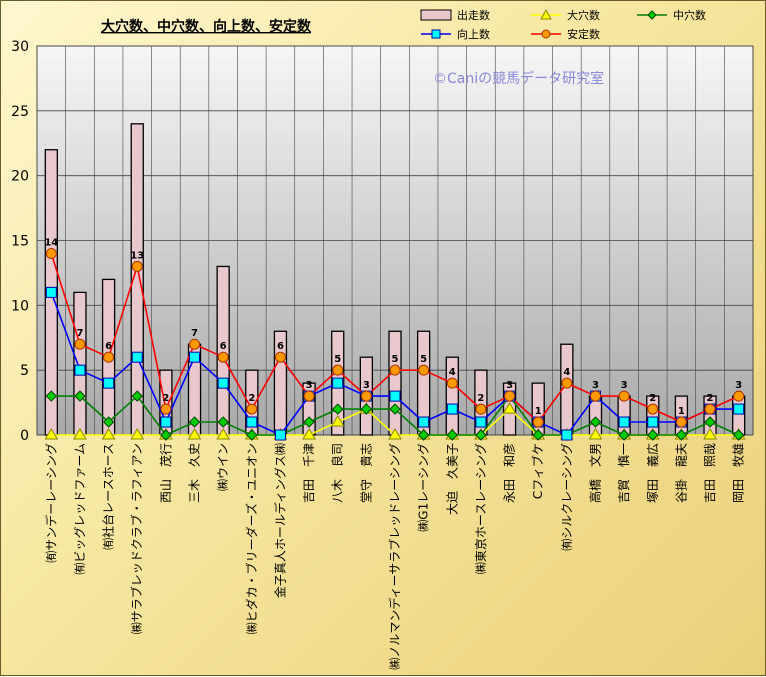 This screenshot has width=766, height=677. Describe the element at coordinates (279, 520) in the screenshot. I see `x-tick-label: 金子真人ホールディングス㈱` at that location.